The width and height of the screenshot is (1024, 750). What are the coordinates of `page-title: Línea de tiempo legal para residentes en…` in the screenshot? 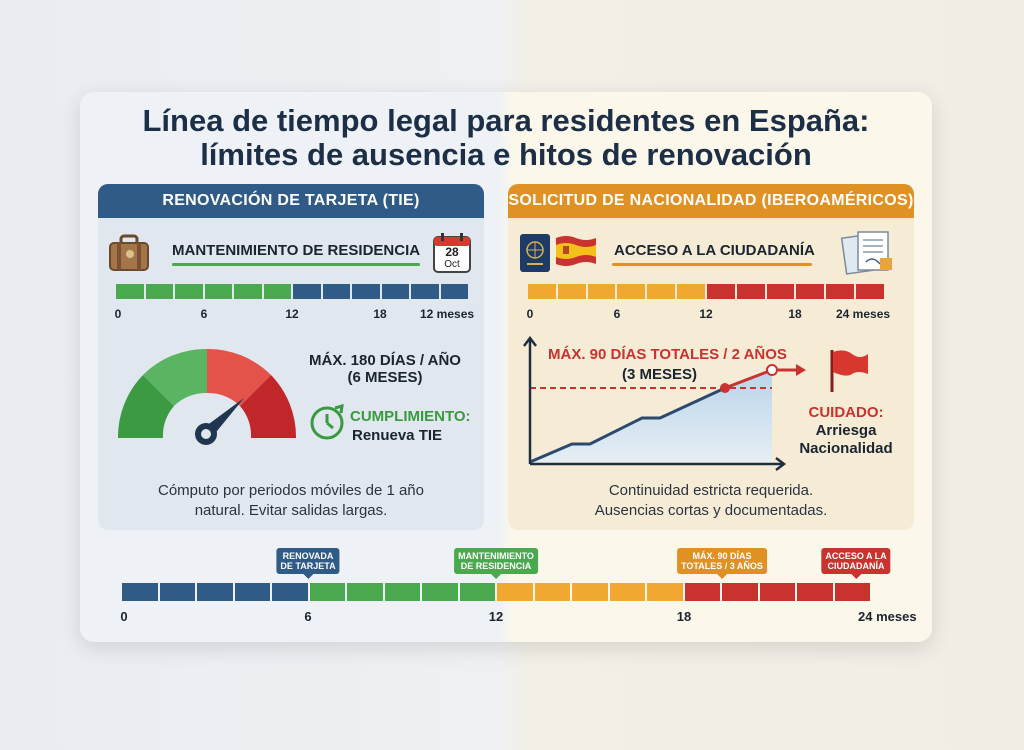 It's located at (506, 138).